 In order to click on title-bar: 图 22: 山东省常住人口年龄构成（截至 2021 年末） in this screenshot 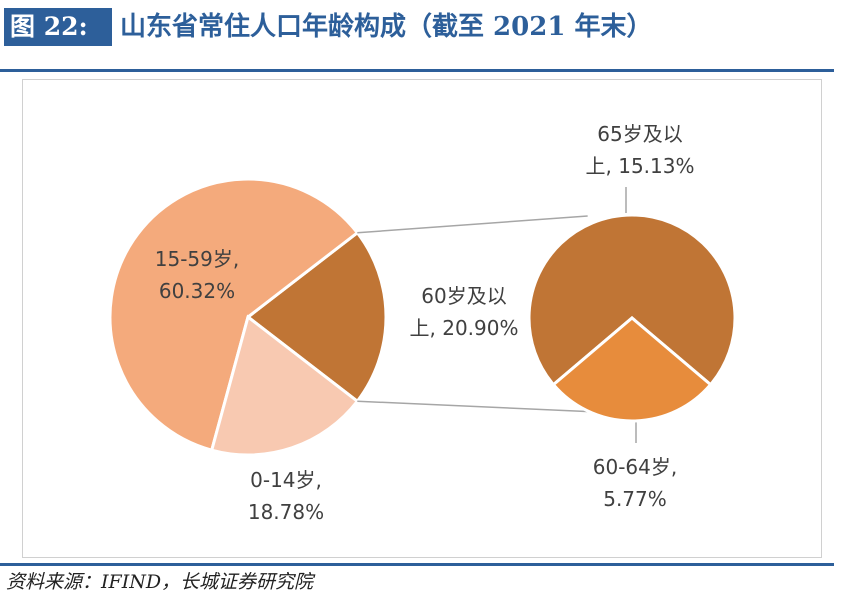, I will do `click(424, 27)`.